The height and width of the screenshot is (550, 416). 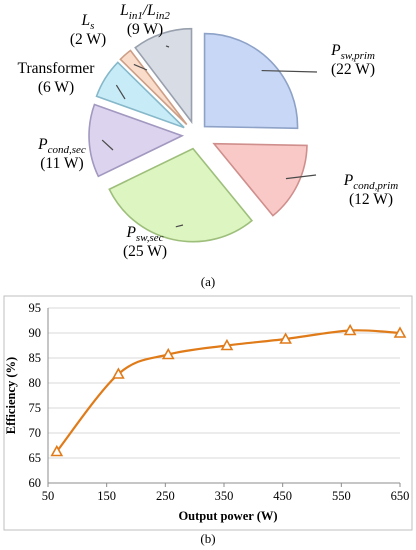 I want to click on y-tick-label: 90, so click(x=35, y=333).